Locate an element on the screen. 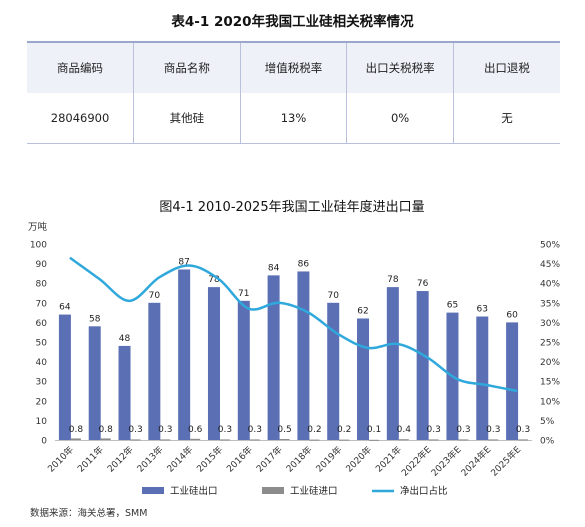 The image size is (585, 527). left-axis-tick-label: 30 is located at coordinates (42, 383).